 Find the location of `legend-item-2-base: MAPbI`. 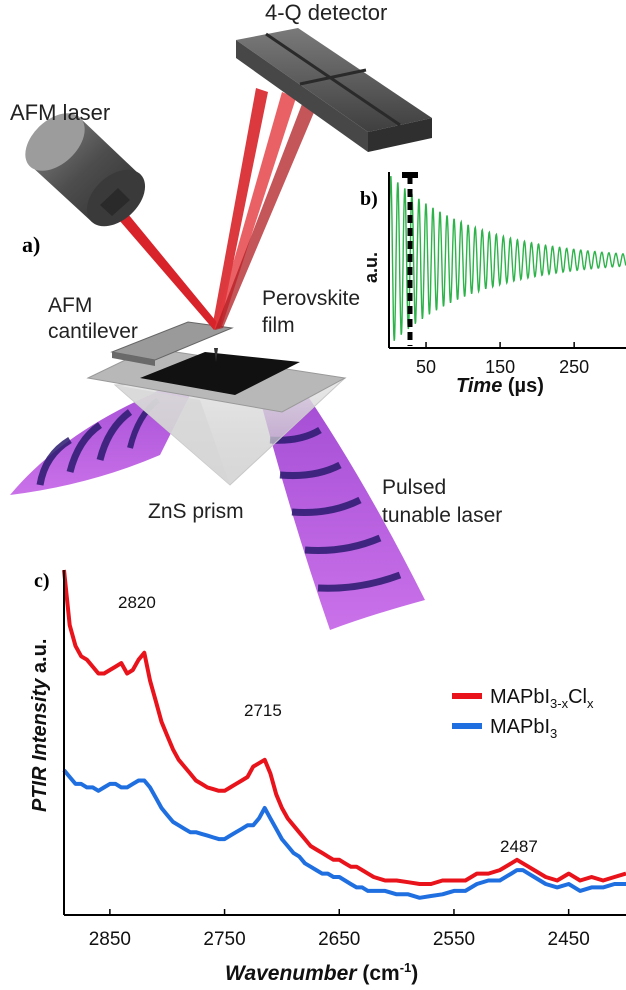

legend-item-2-base: MAPbI is located at coordinates (520, 727).